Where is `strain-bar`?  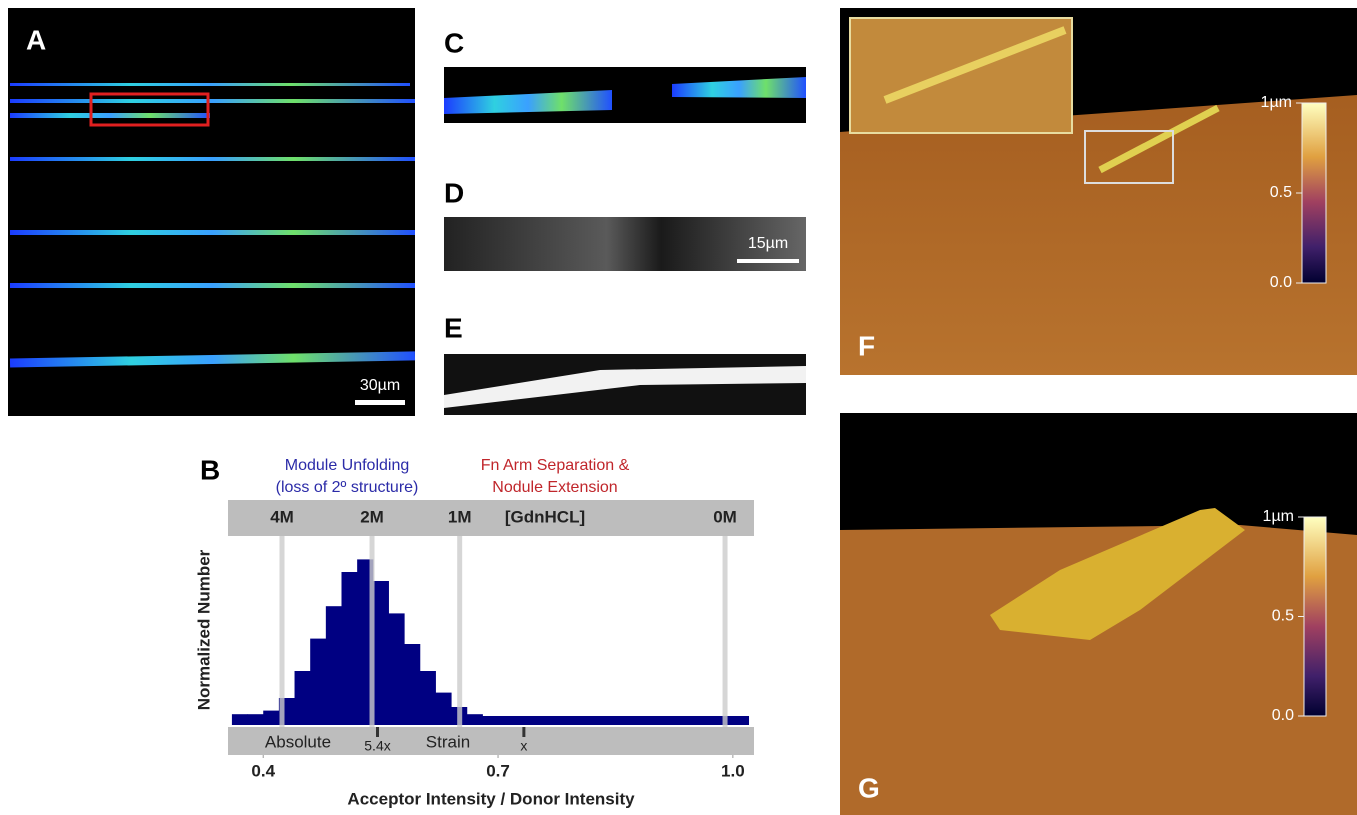
strain-bar is located at coordinates (491, 741).